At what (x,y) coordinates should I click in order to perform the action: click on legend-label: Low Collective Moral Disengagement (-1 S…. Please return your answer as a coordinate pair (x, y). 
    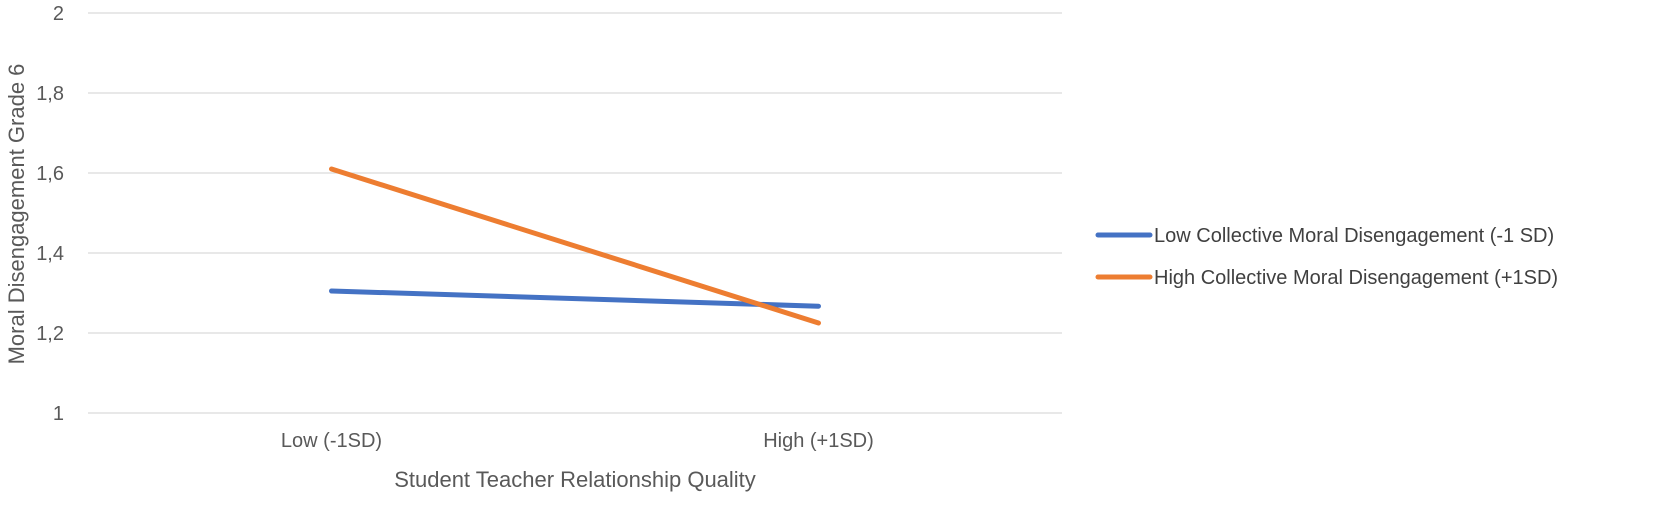
    Looking at the image, I should click on (1354, 236).